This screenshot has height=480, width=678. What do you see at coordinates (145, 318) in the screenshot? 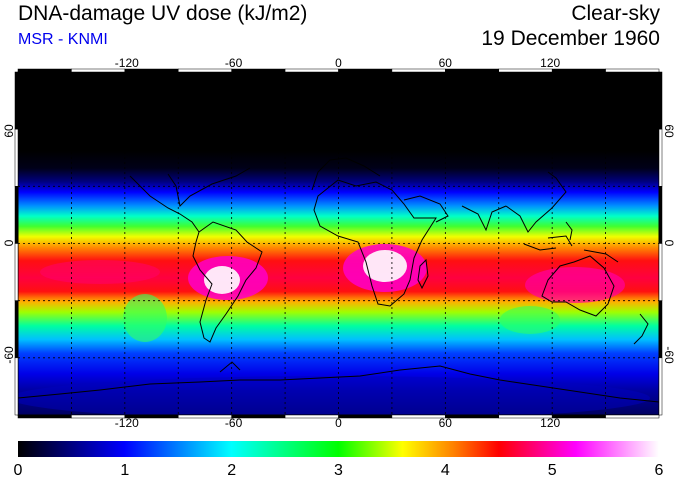
I see `south-pacific-green-tongue` at bounding box center [145, 318].